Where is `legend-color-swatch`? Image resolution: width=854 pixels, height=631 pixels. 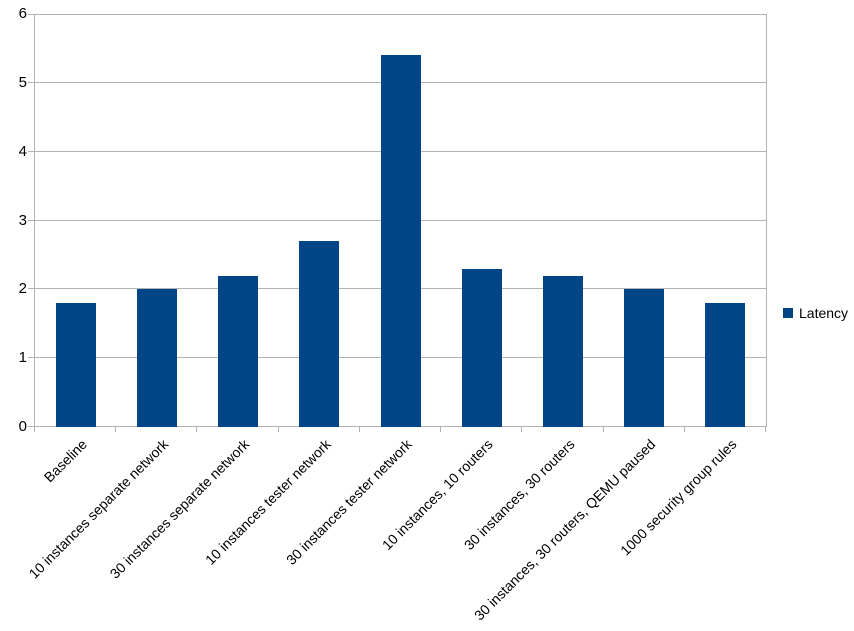 legend-color-swatch is located at coordinates (788, 313).